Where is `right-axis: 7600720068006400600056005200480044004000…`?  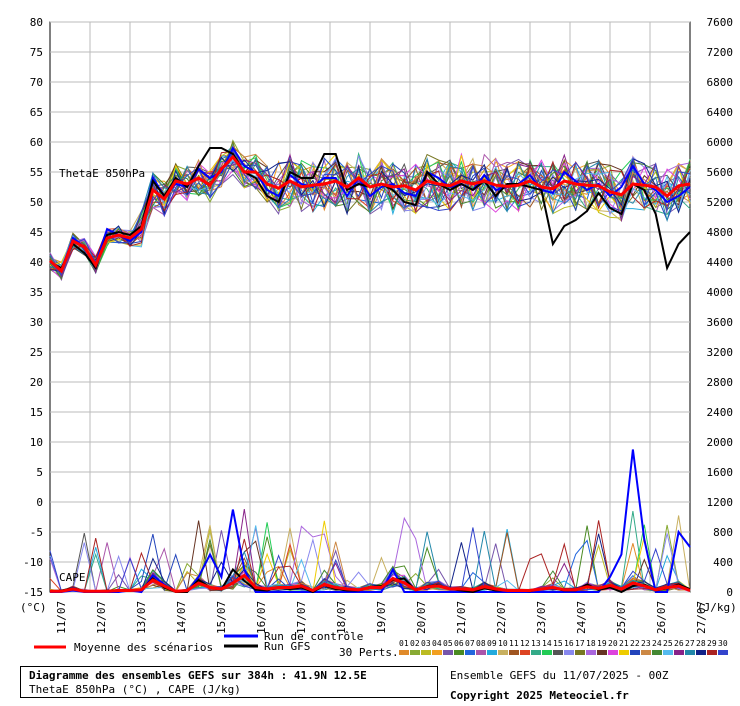 right-axis: 7600720068006400600056005200480044004000… is located at coordinates (720, 307).